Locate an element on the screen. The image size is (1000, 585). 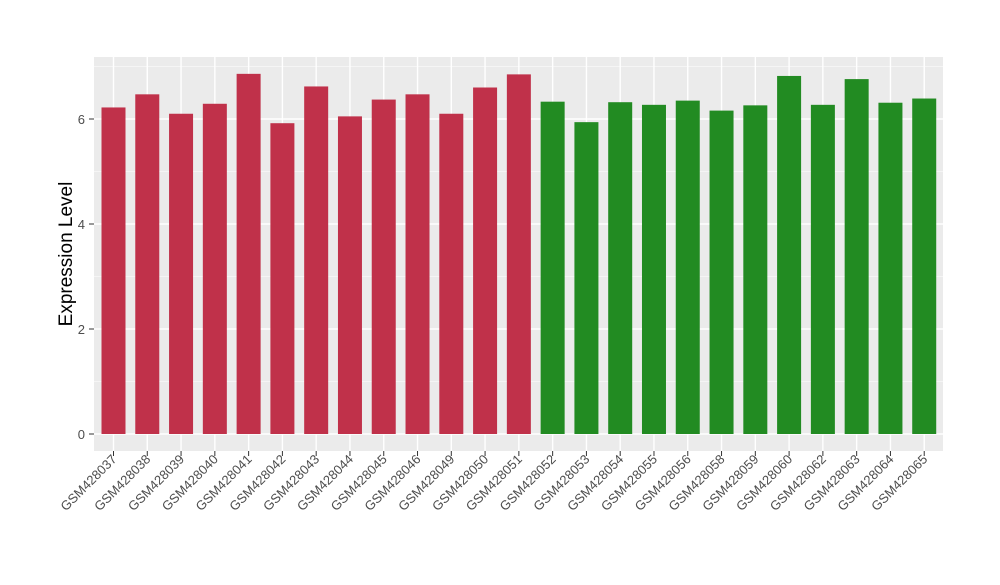
bar-GSM428053 is located at coordinates (586, 278).